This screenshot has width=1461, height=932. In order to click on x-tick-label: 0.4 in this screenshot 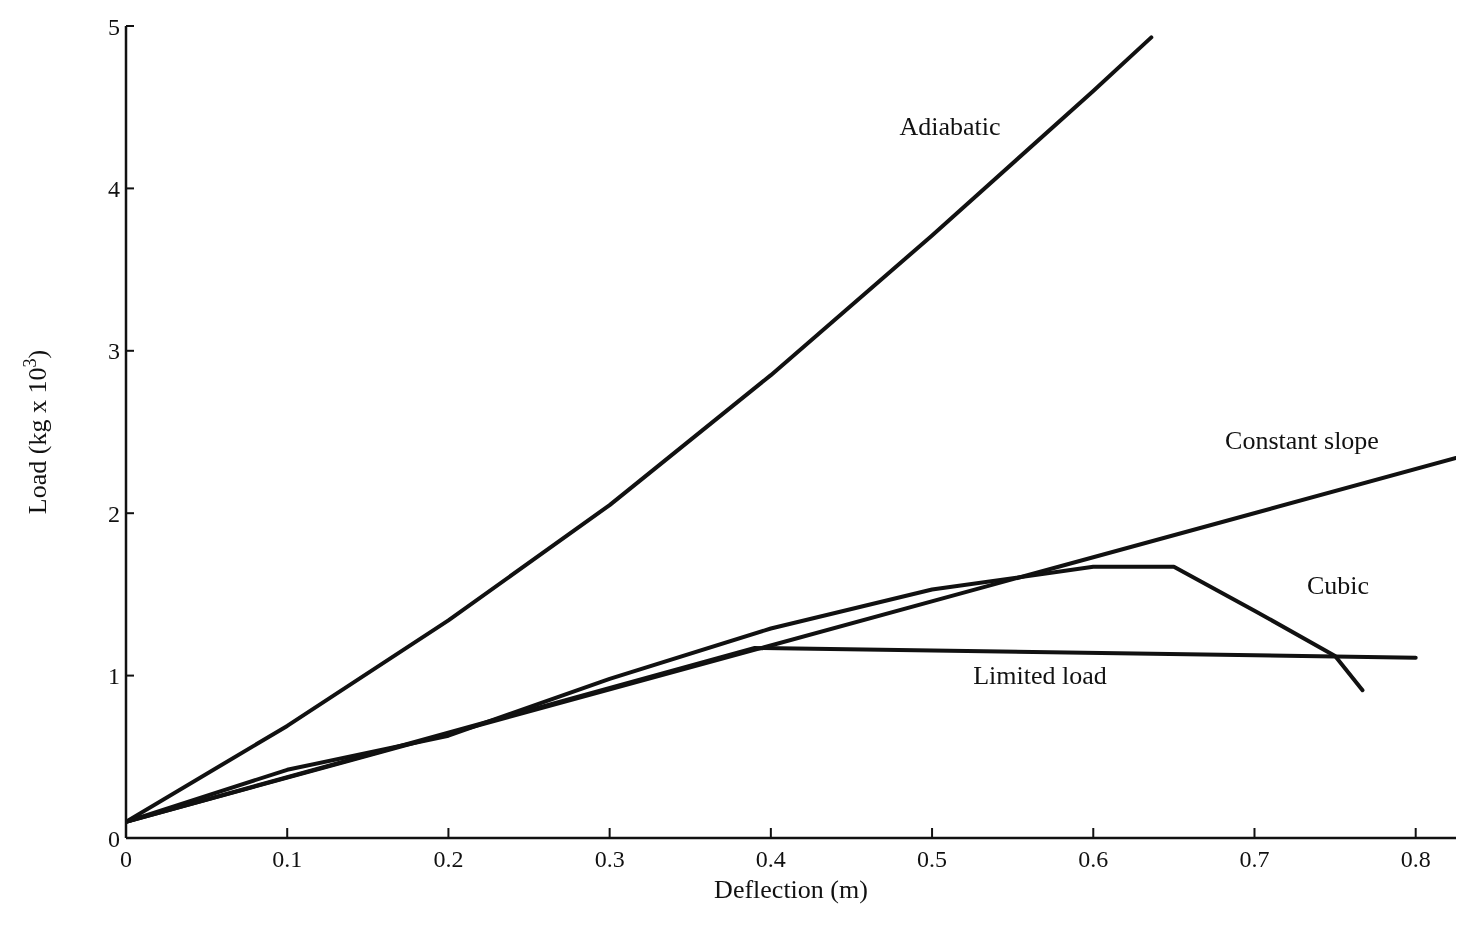, I will do `click(770, 859)`.